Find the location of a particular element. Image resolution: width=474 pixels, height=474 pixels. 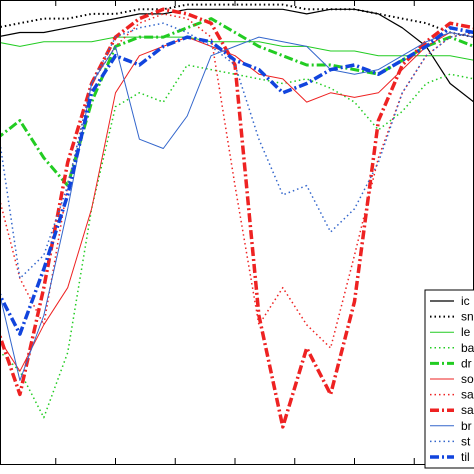

legend-label-5: so is located at coordinates (467, 379).